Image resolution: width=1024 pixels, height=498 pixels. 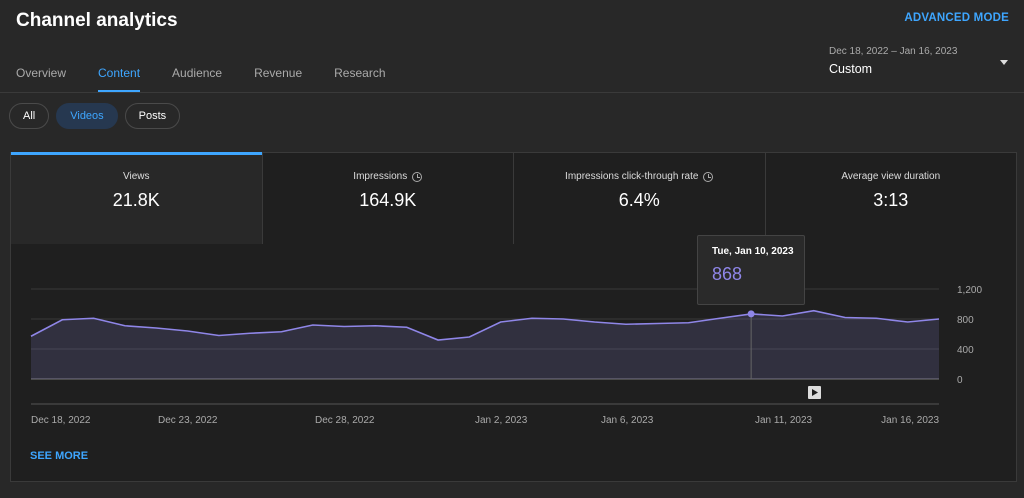 I want to click on metric-card-impressions: Impressions 164.9K, so click(x=387, y=198).